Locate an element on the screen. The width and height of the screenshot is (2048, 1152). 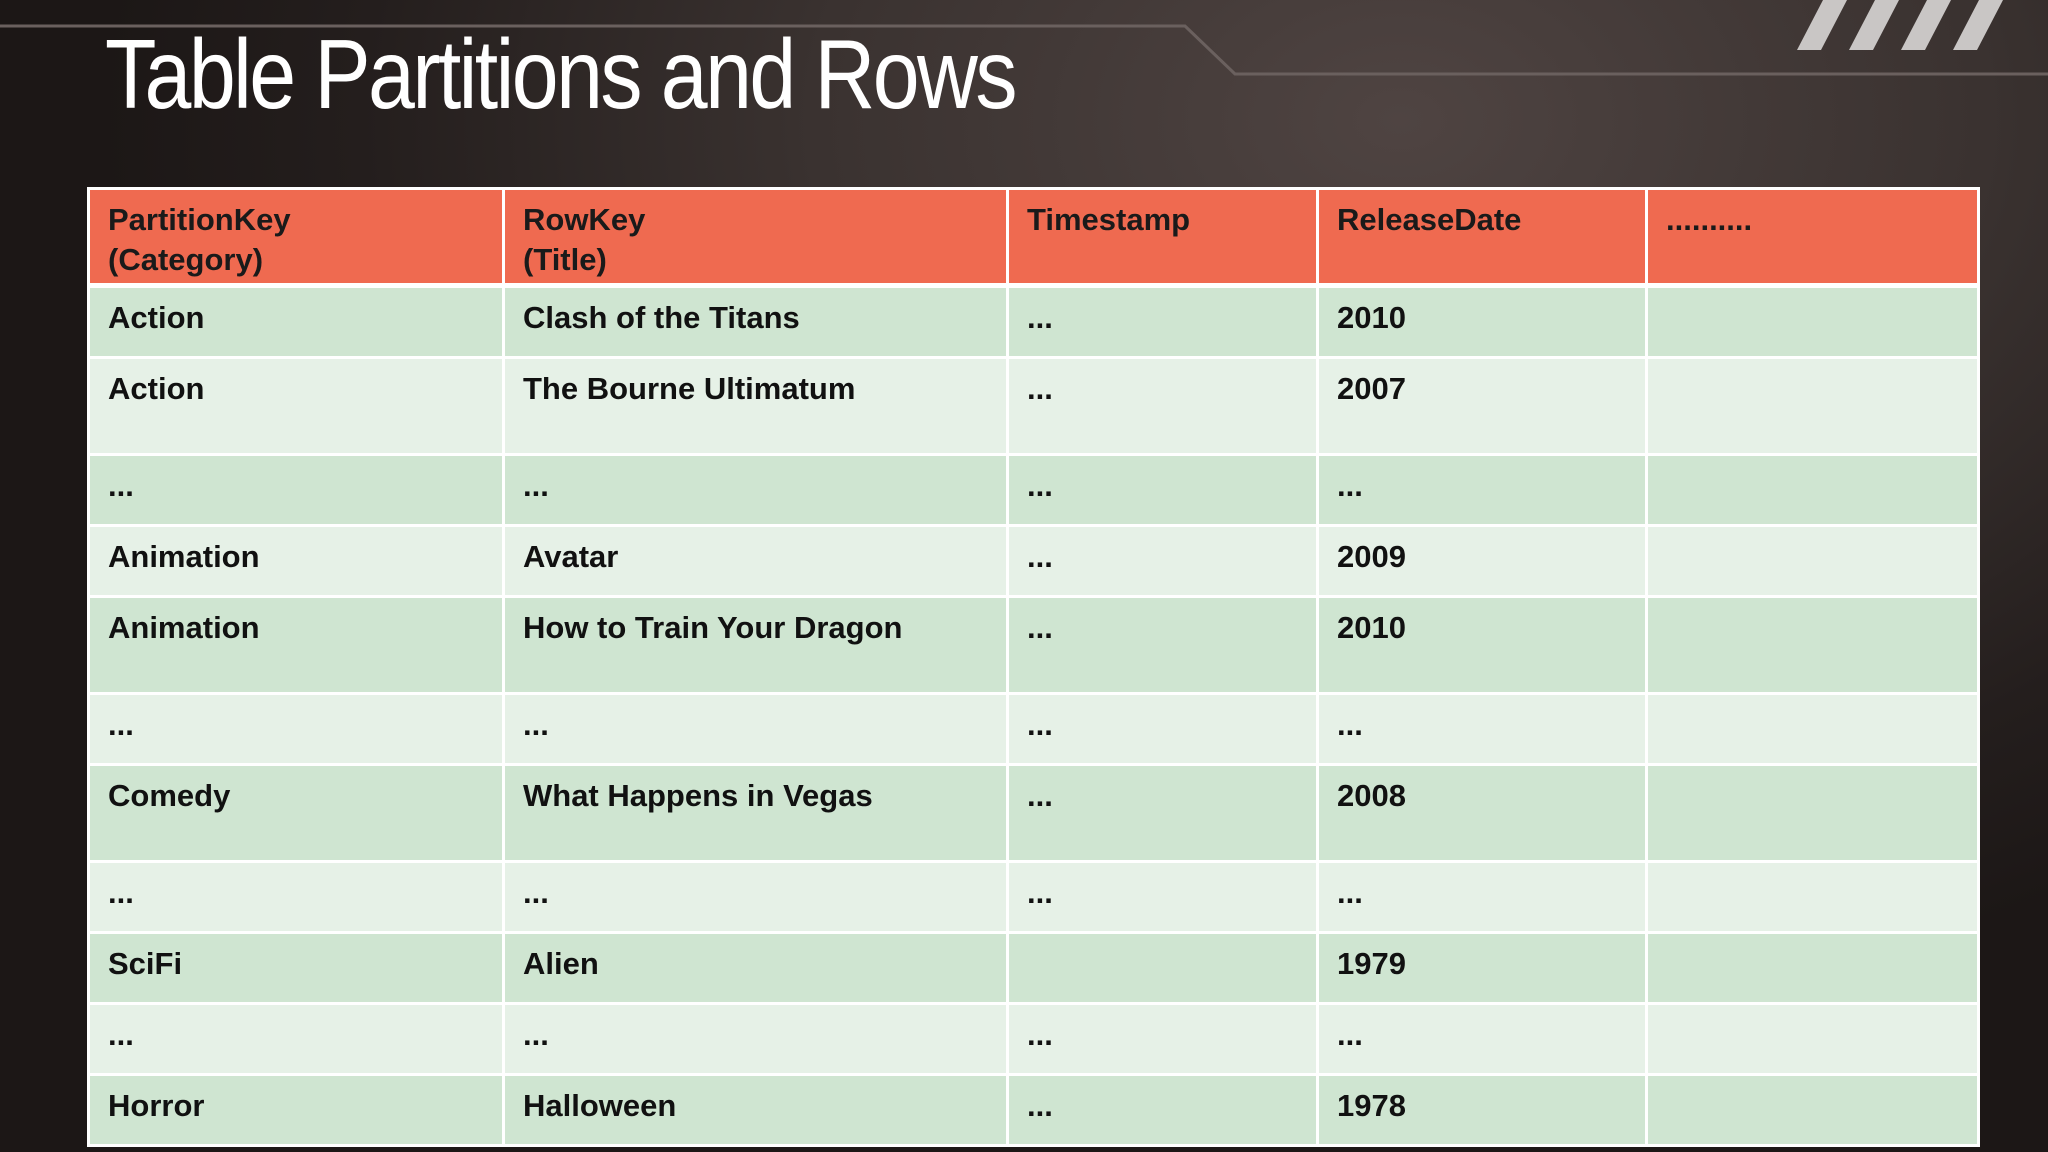
cell-partitionkey: Comedy is located at coordinates (296, 813).